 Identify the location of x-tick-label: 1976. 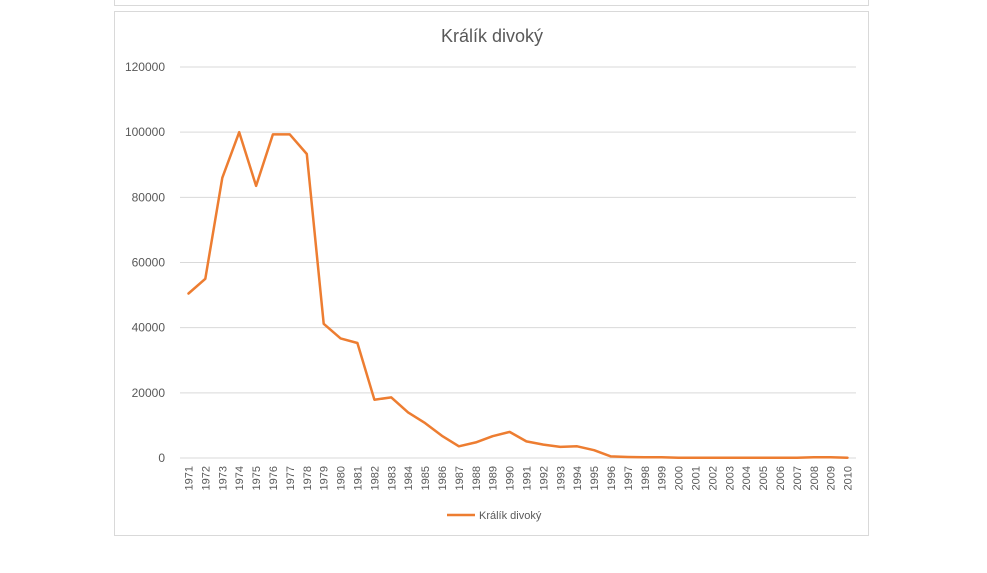
(274, 478).